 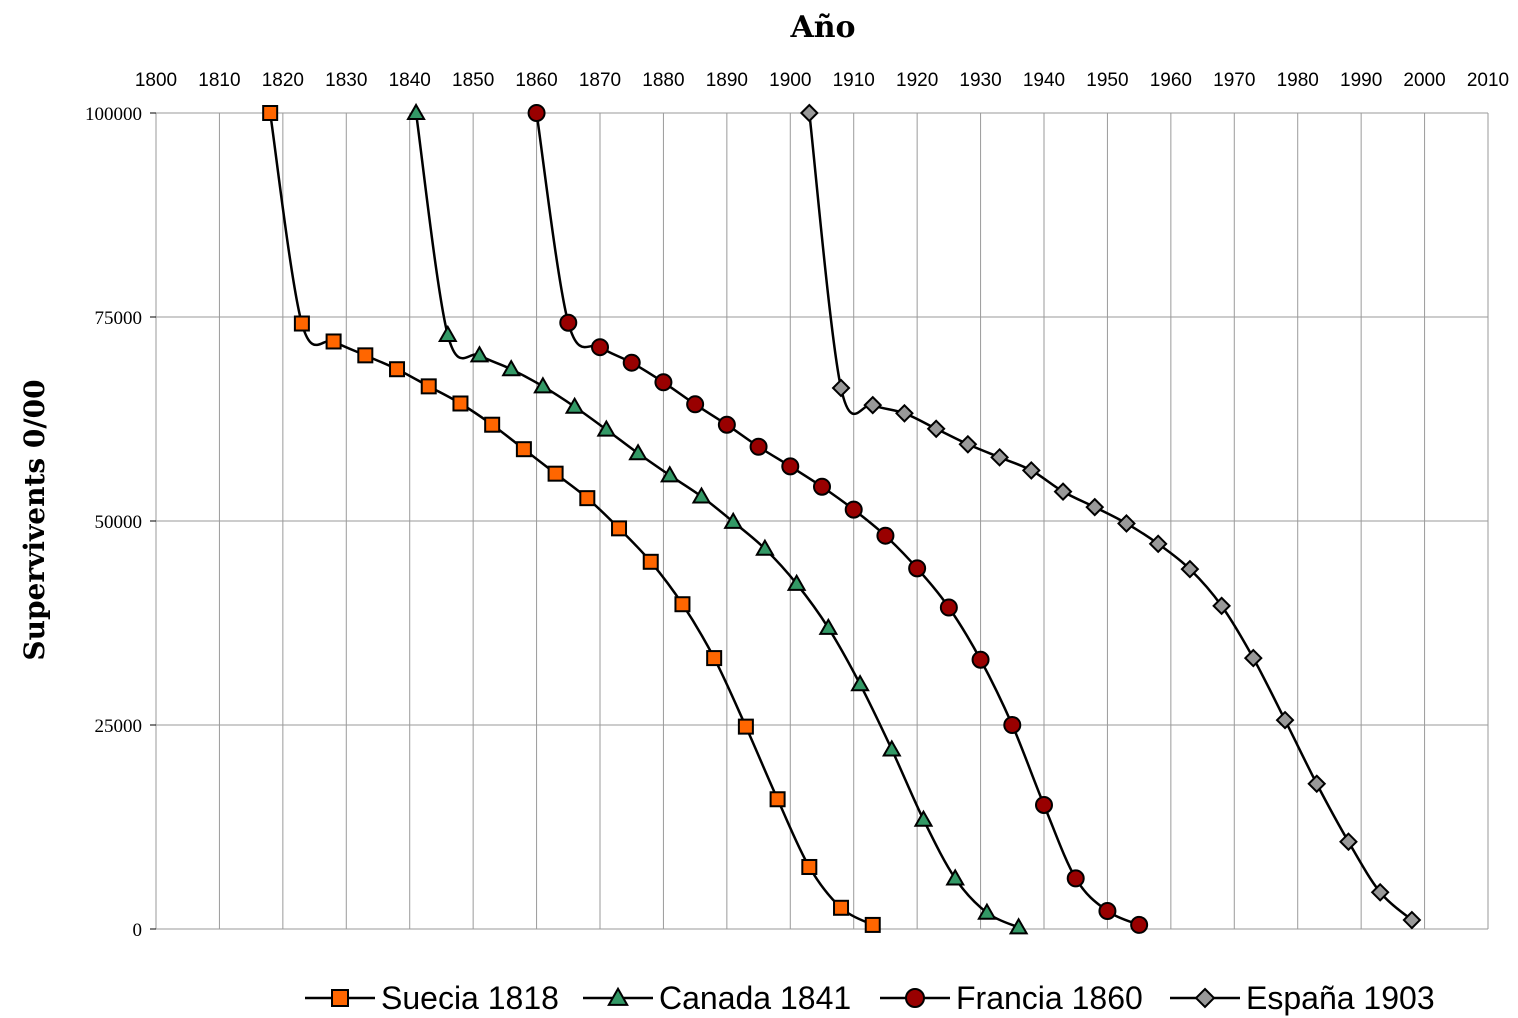 I want to click on x-tick-label: 1950, so click(x=1107, y=80).